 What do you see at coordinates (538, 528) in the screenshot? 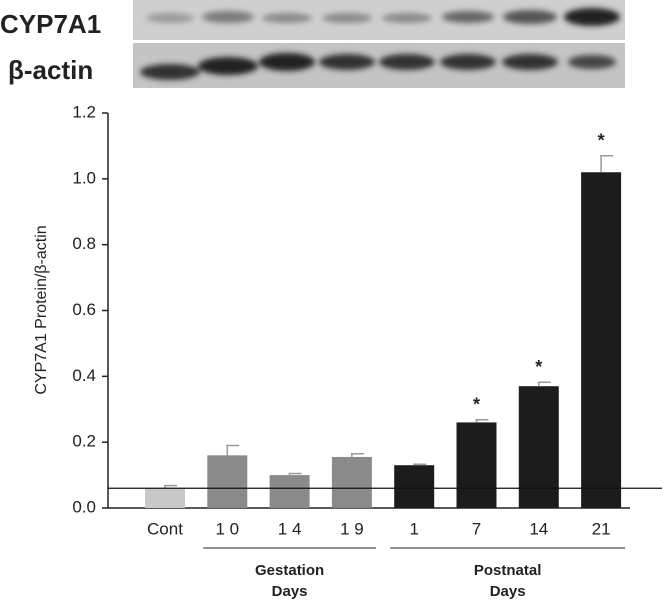
I see `x-tick-label: 14` at bounding box center [538, 528].